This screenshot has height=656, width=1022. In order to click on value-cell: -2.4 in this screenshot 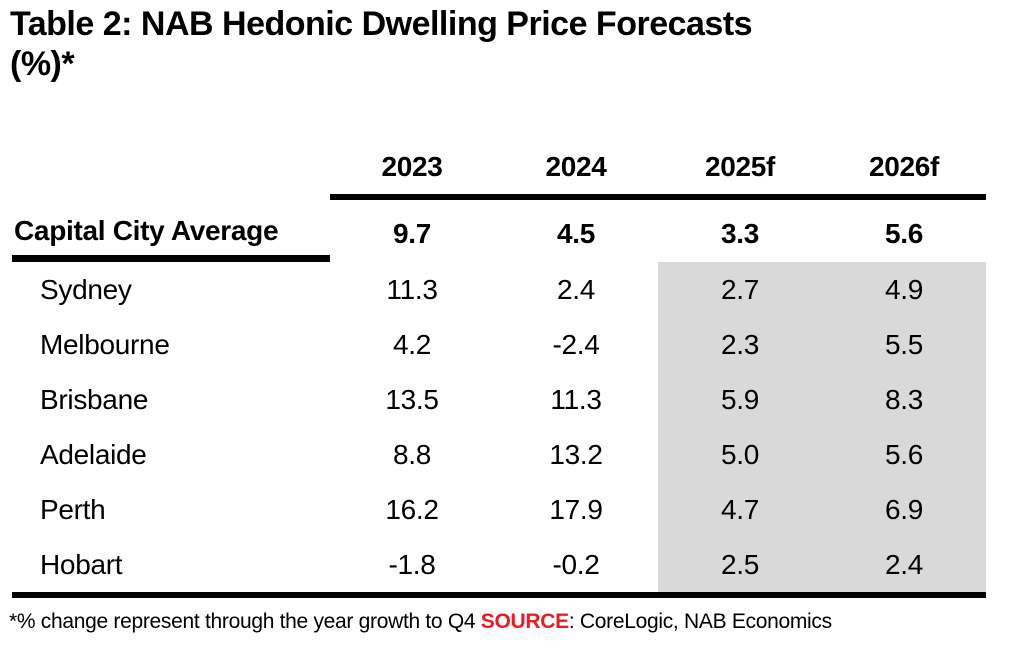, I will do `click(576, 344)`.